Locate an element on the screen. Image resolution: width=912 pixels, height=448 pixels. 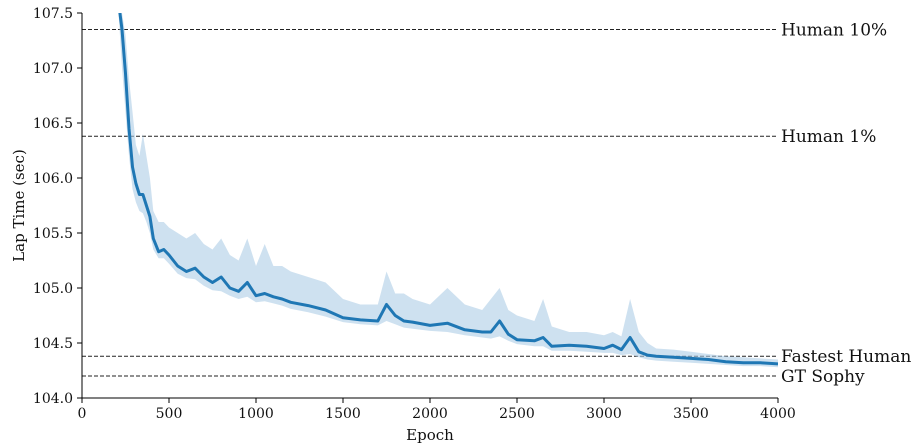
y-tick-label: 107.0 is located at coordinates (53, 69).